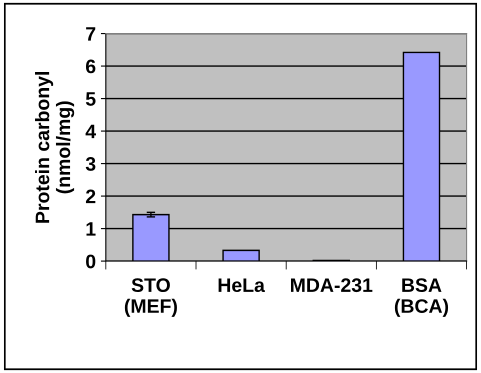 The height and width of the screenshot is (373, 481). What do you see at coordinates (91, 131) in the screenshot?
I see `y-tick-label: 4` at bounding box center [91, 131].